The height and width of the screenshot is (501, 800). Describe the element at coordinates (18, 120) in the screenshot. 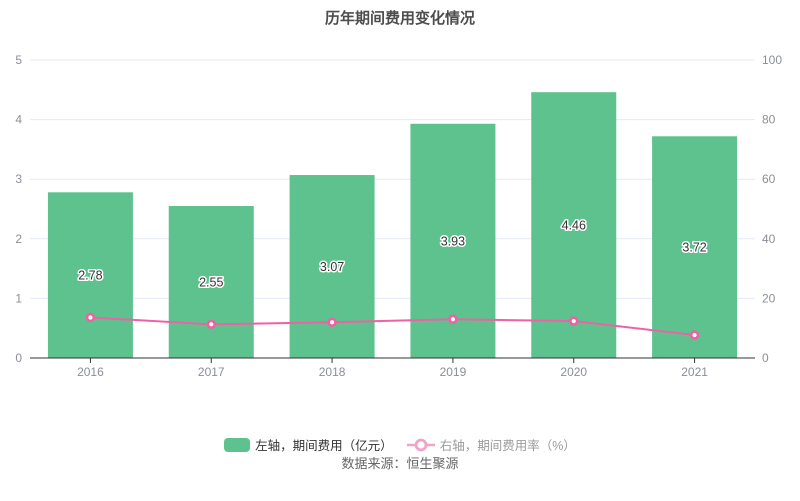

I see `y-axis-left-tick-label: 4` at that location.